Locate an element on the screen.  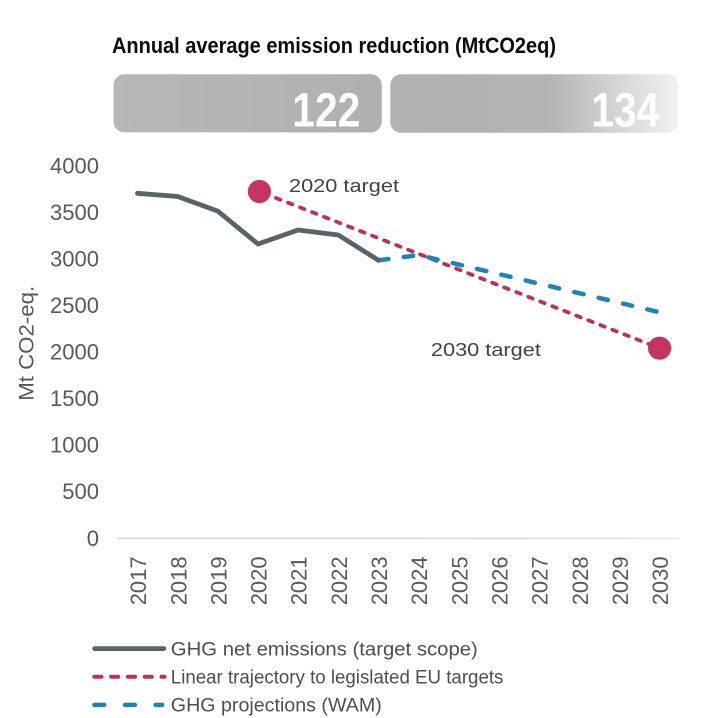
svg-text:GHG net emissions (target scop: GHG net emissions (target scope) is located at coordinates (324, 650).